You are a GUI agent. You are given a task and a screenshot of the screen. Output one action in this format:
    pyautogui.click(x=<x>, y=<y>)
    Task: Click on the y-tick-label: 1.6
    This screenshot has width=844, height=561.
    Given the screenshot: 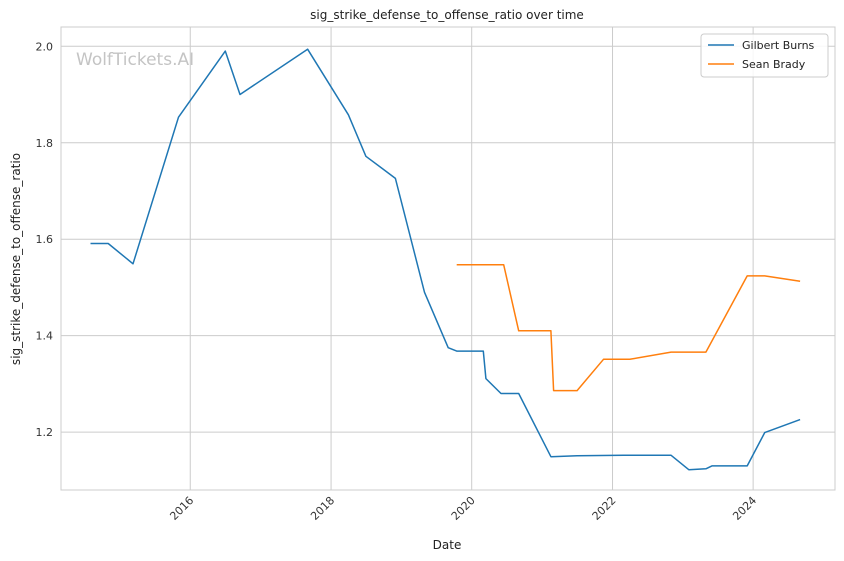 What is the action you would take?
    pyautogui.click(x=45, y=239)
    